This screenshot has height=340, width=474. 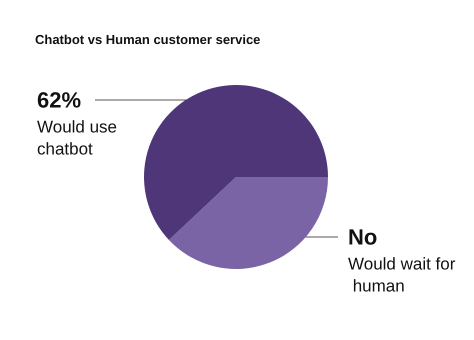 What do you see at coordinates (59, 100) in the screenshot?
I see `data-label: 62%` at bounding box center [59, 100].